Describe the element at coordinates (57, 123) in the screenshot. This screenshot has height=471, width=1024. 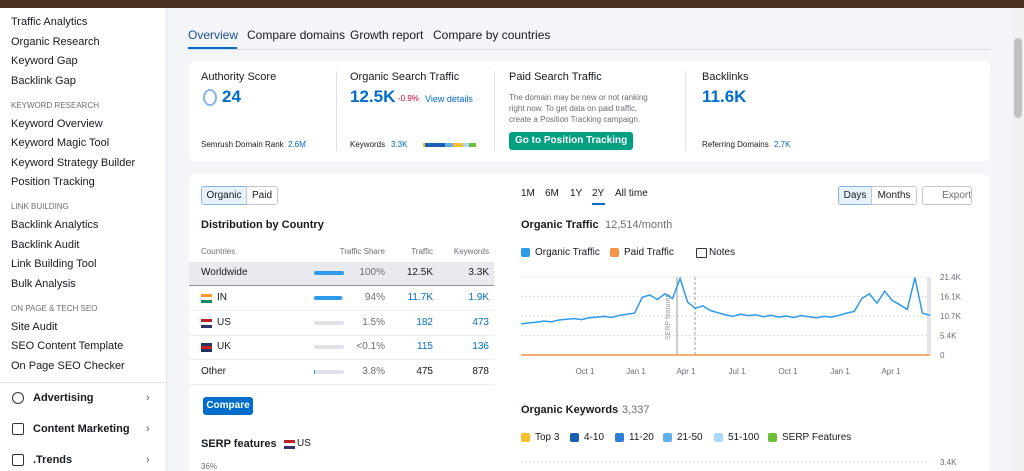
I see `nav-item: Keyword Overview` at that location.